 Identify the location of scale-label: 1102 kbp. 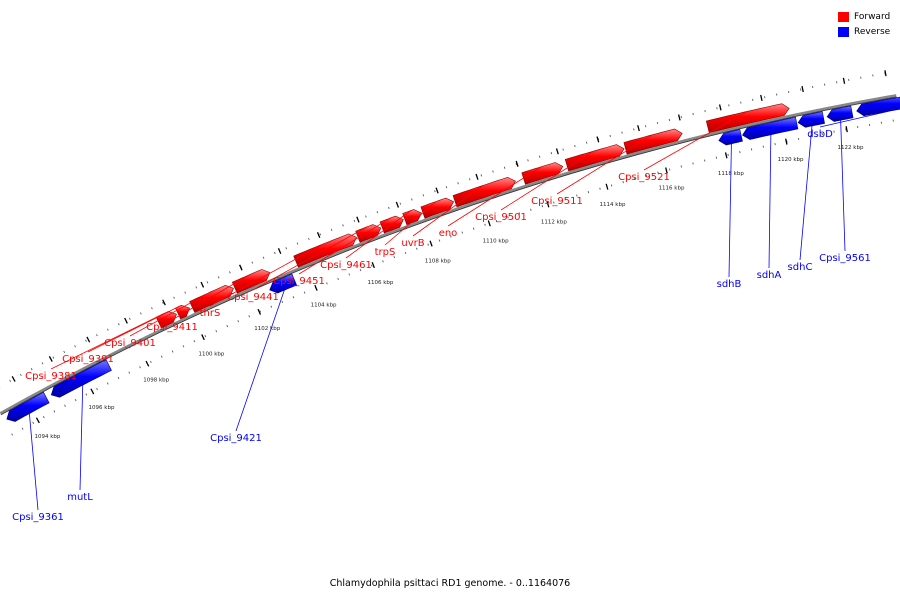
(267, 329).